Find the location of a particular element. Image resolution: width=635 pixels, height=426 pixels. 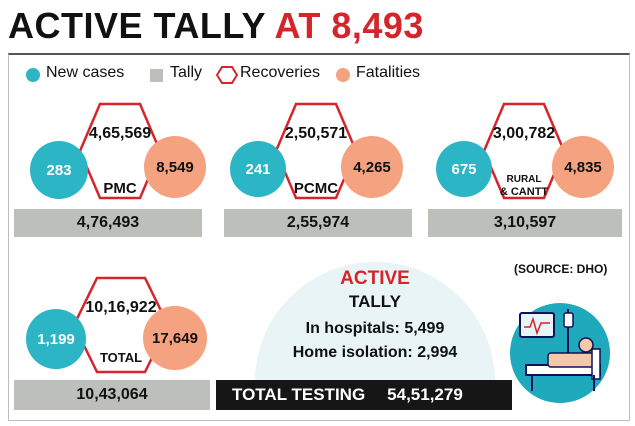

total-recoveries: 10,16,922 is located at coordinates (121, 307).